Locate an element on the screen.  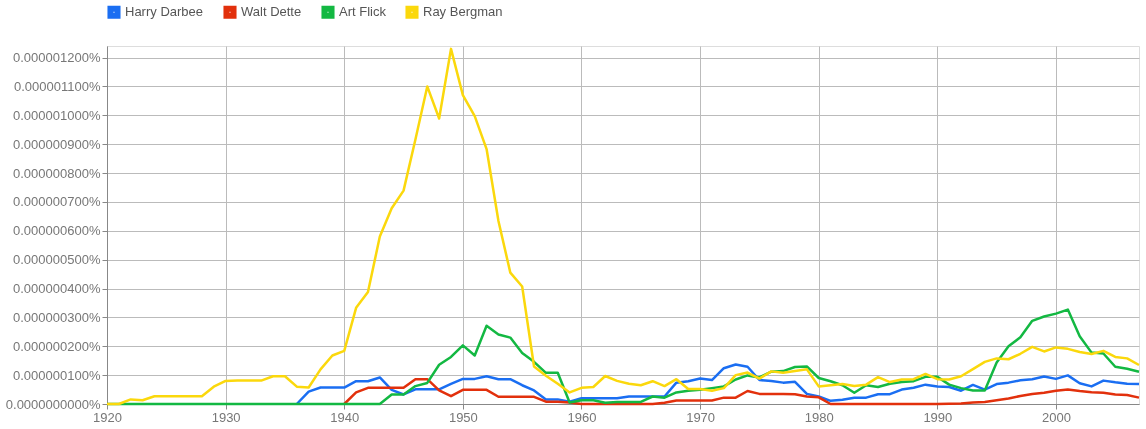
y-tick-label: 0.0000000000% is located at coordinates (53, 404).